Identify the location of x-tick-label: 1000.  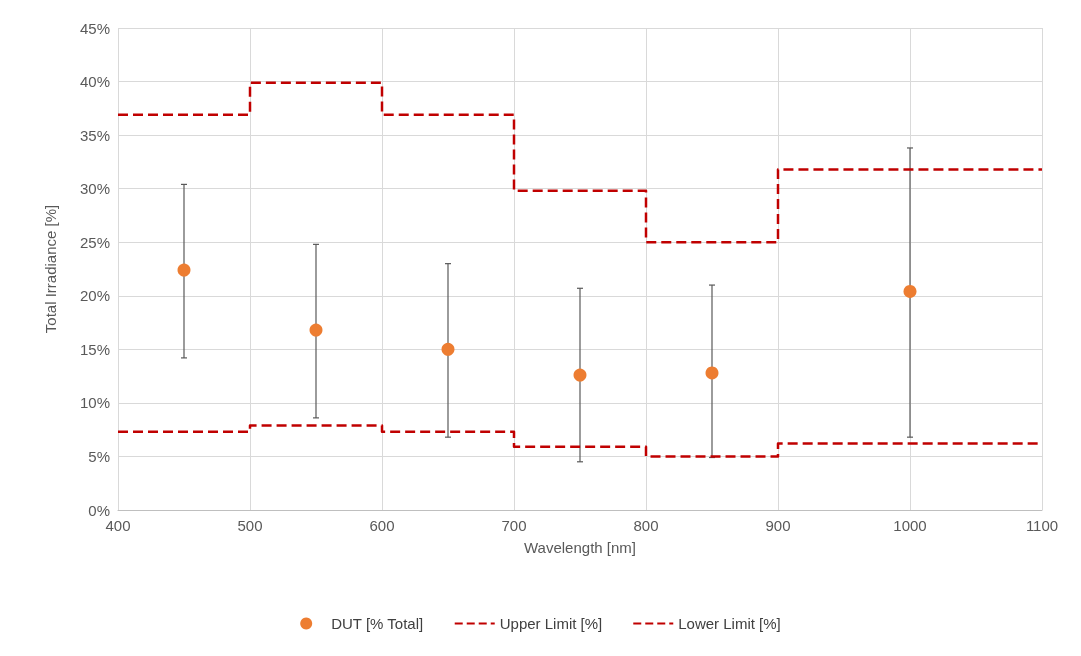
(910, 525).